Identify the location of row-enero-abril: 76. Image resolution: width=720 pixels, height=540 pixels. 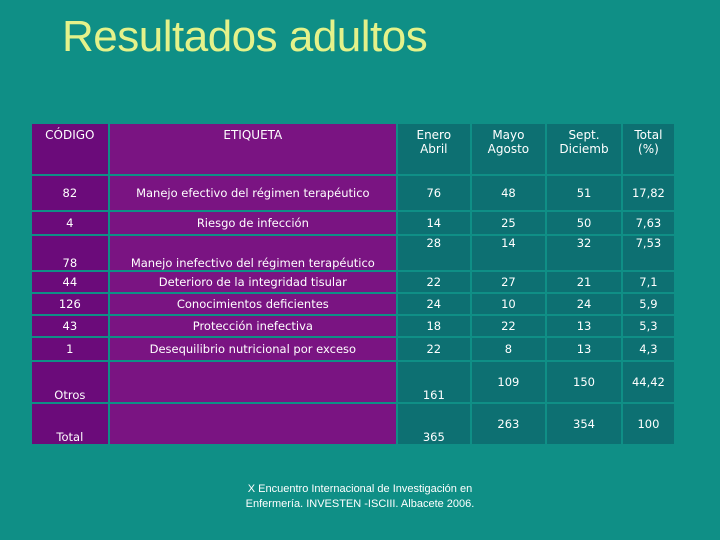
(434, 193).